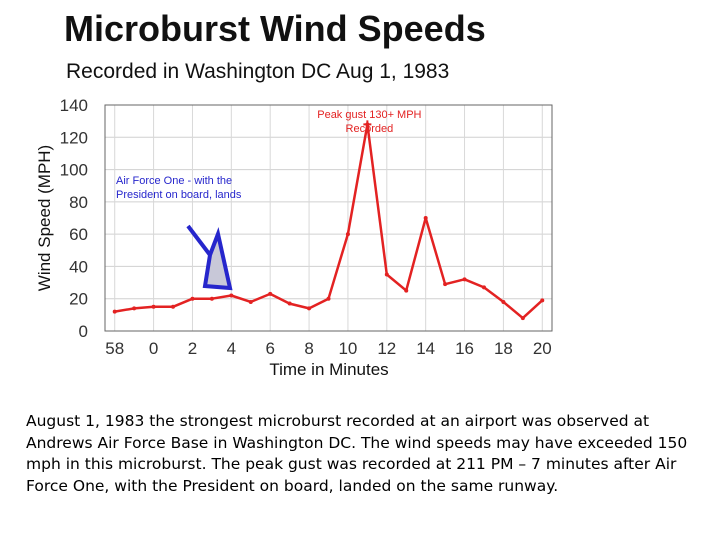 This screenshot has height=540, width=720. I want to click on peak-marker, so click(367, 124).